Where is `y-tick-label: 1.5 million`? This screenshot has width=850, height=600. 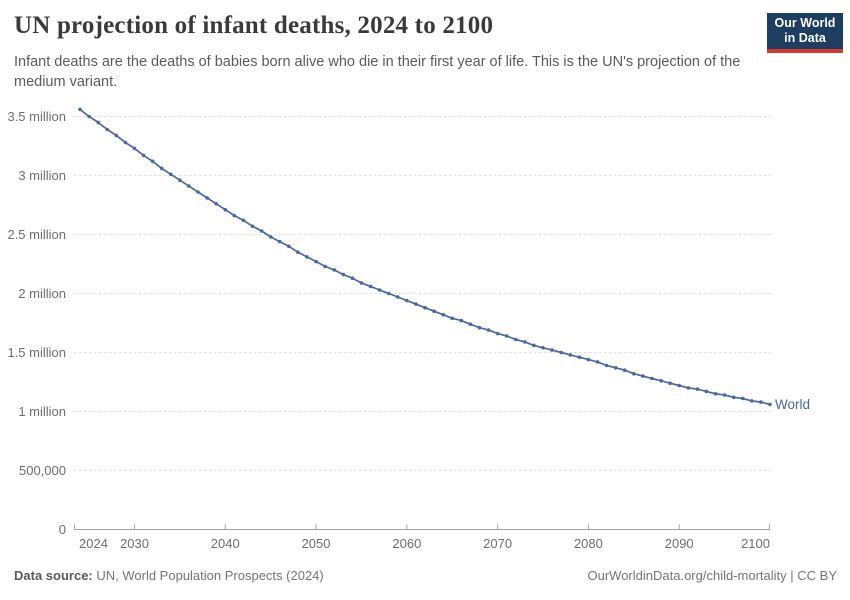
y-tick-label: 1.5 million is located at coordinates (36, 352).